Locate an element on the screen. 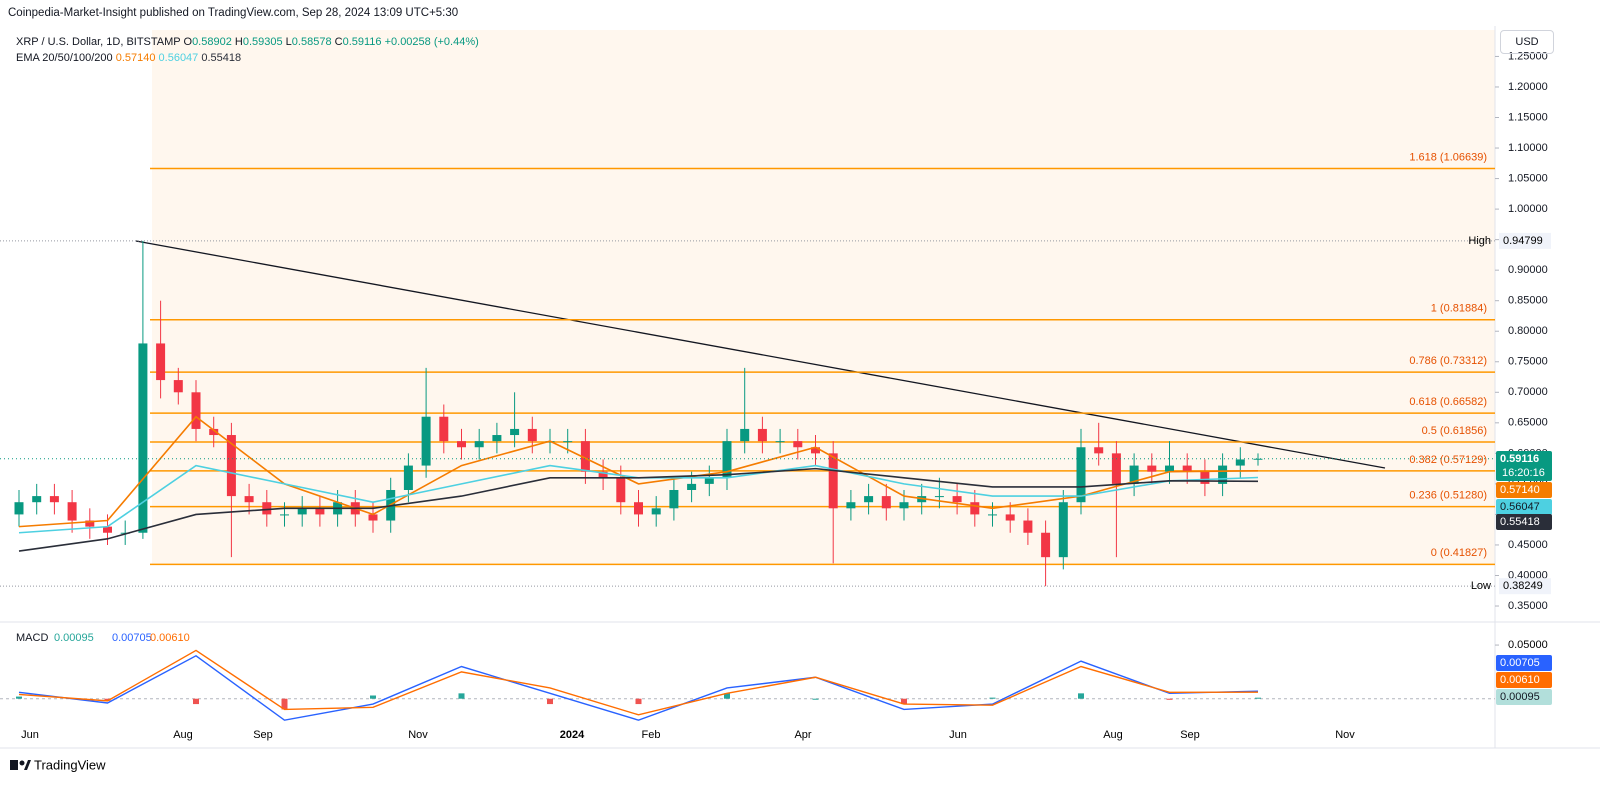  ohlc-value: 0.59305 is located at coordinates (262, 42).